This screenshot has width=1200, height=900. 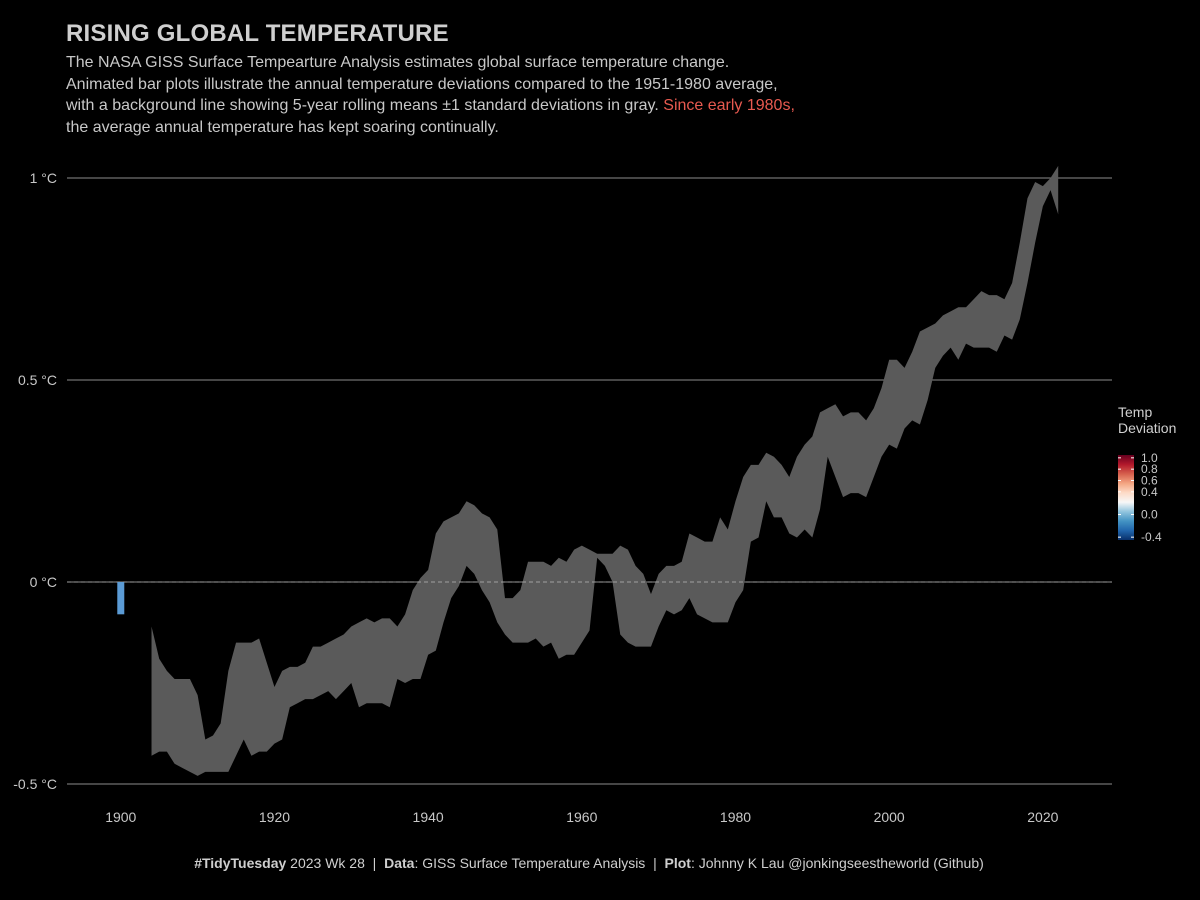 I want to click on y-tick-label-1: 0.5 °C, so click(x=37, y=380).